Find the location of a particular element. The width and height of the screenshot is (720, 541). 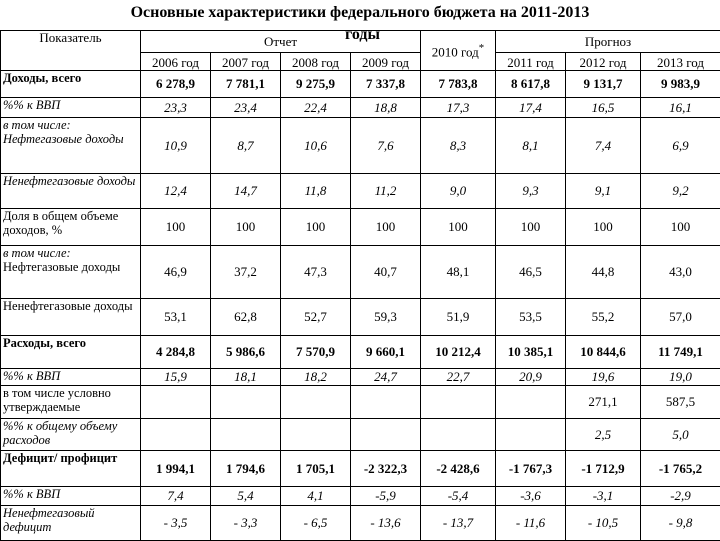

value: 10 385,1 is located at coordinates (531, 351).